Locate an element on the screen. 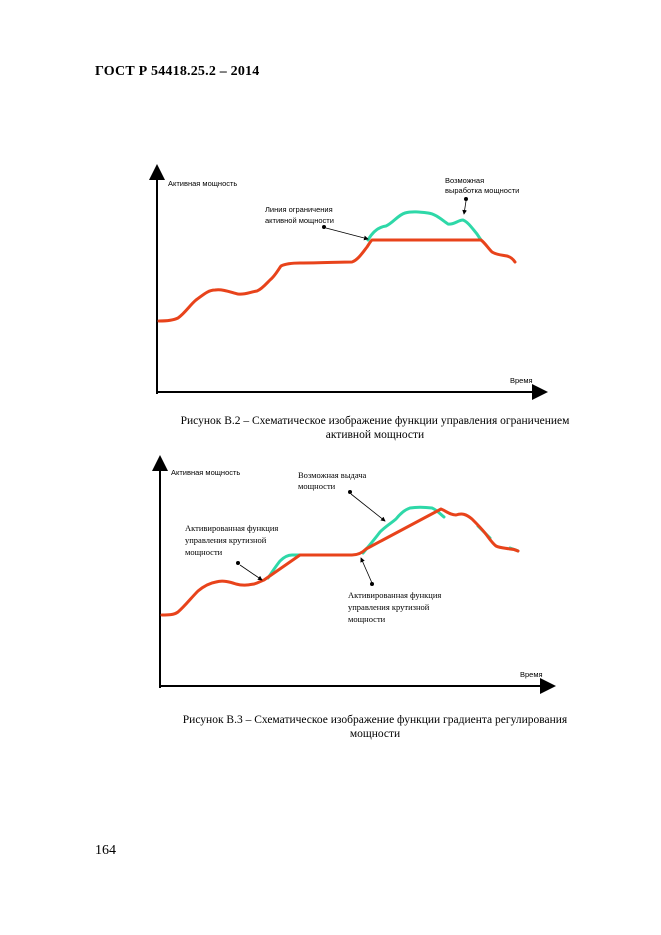 The width and height of the screenshot is (661, 935). limit-line-annotation-arrow is located at coordinates (347, 234).